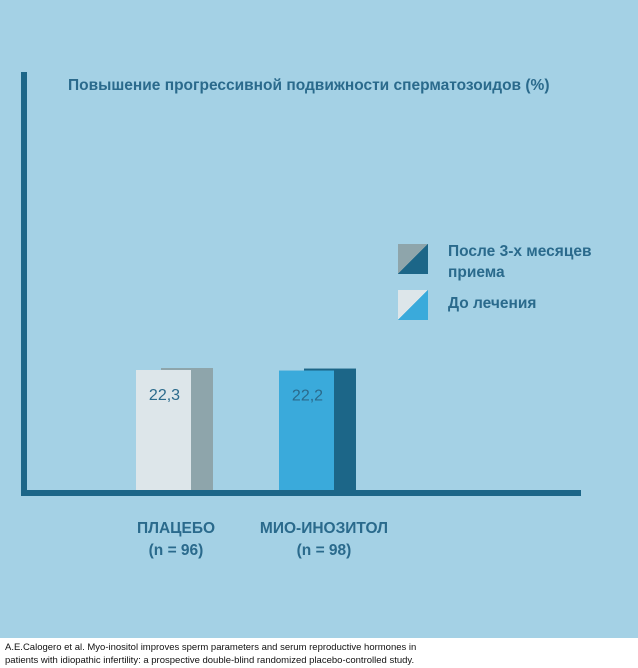  I want to click on legend-label-before: До лечения, so click(492, 303).